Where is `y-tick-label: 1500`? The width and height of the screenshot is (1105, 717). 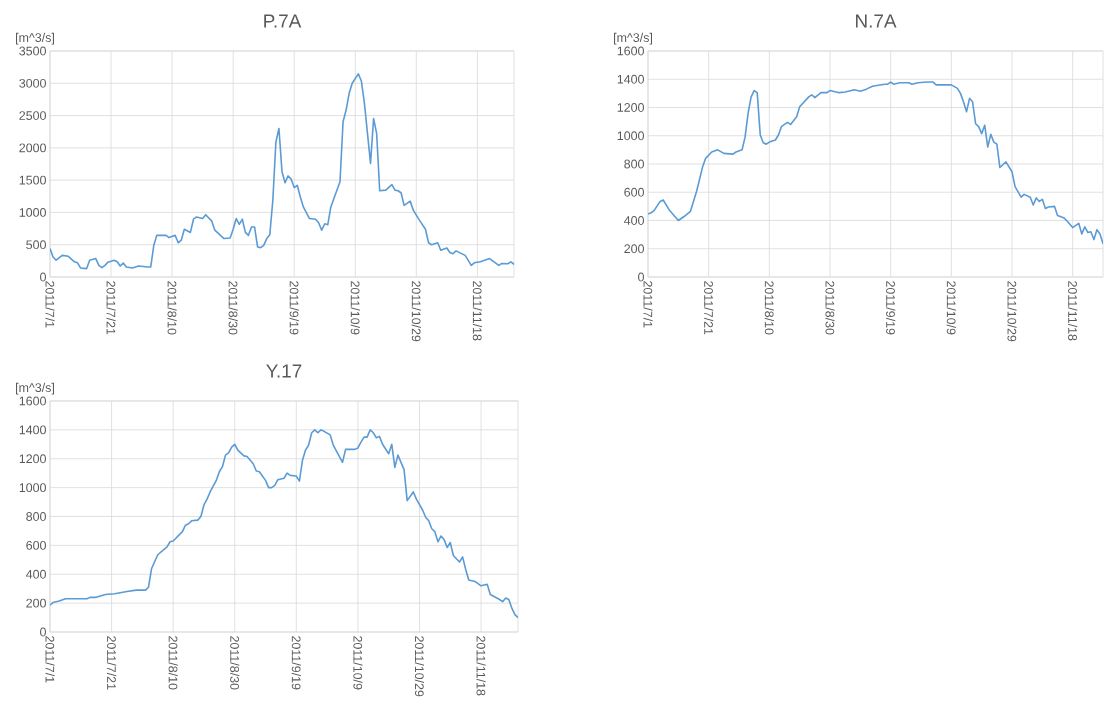 y-tick-label: 1500 is located at coordinates (32, 180).